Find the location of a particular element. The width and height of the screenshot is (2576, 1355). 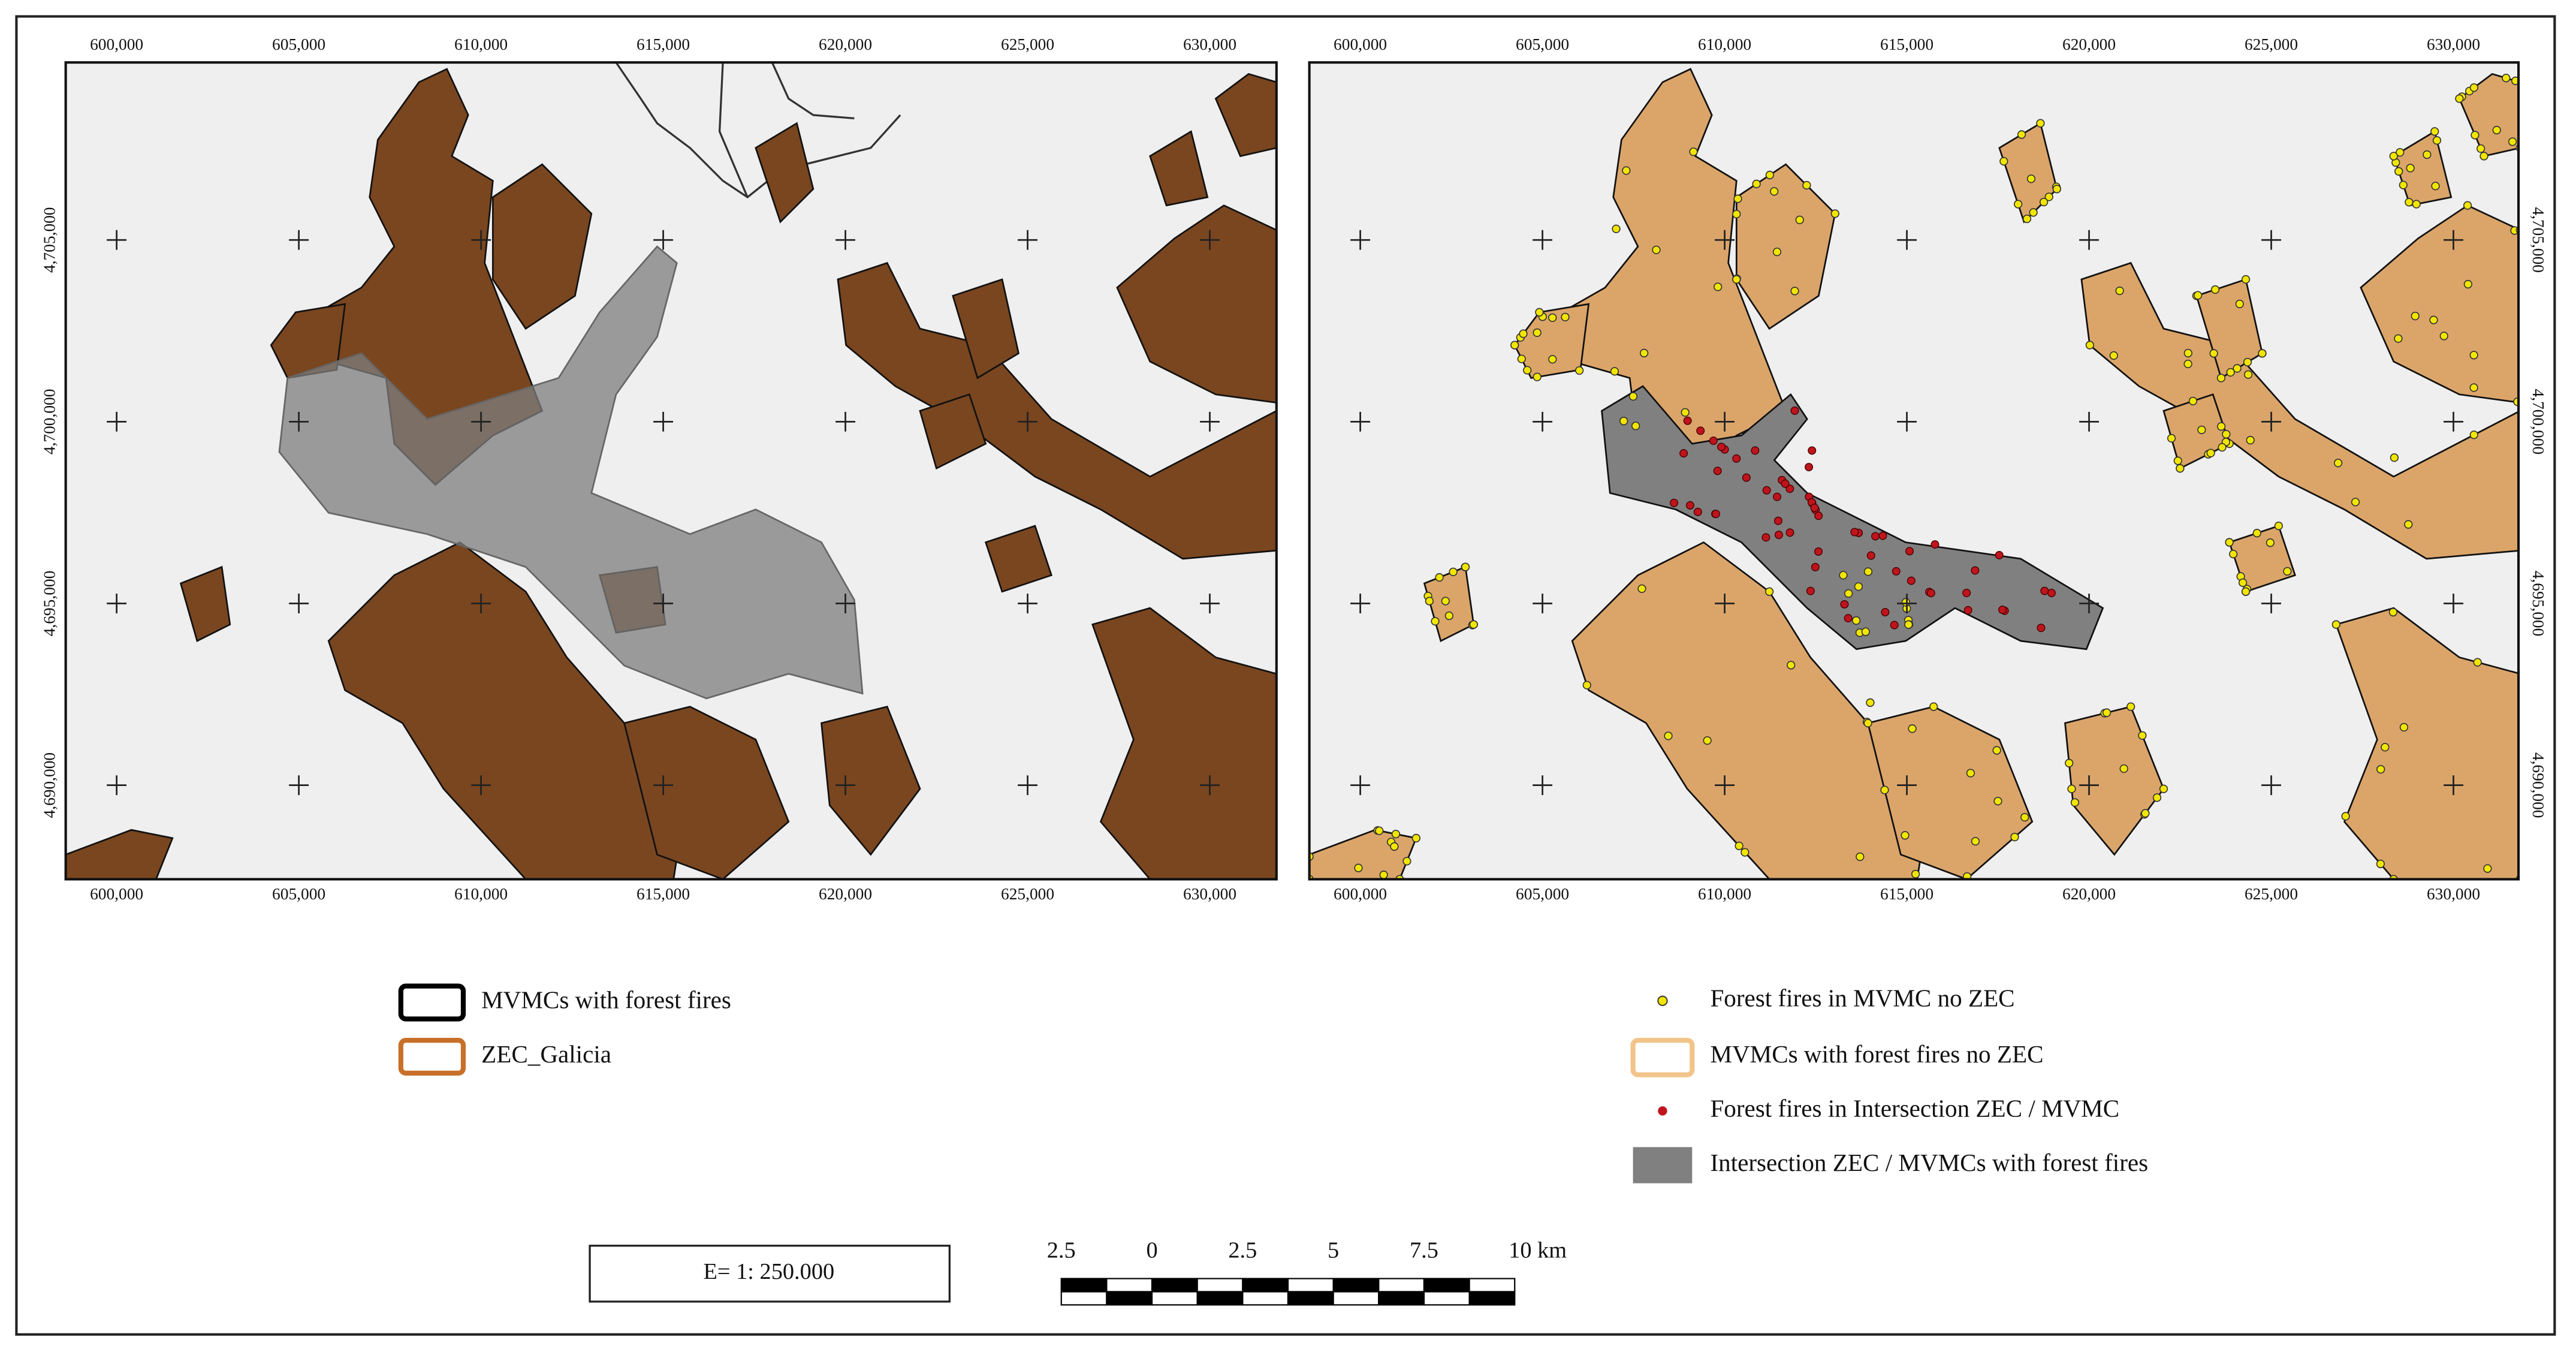

x-label-bottom: 605,000 is located at coordinates (298, 894).